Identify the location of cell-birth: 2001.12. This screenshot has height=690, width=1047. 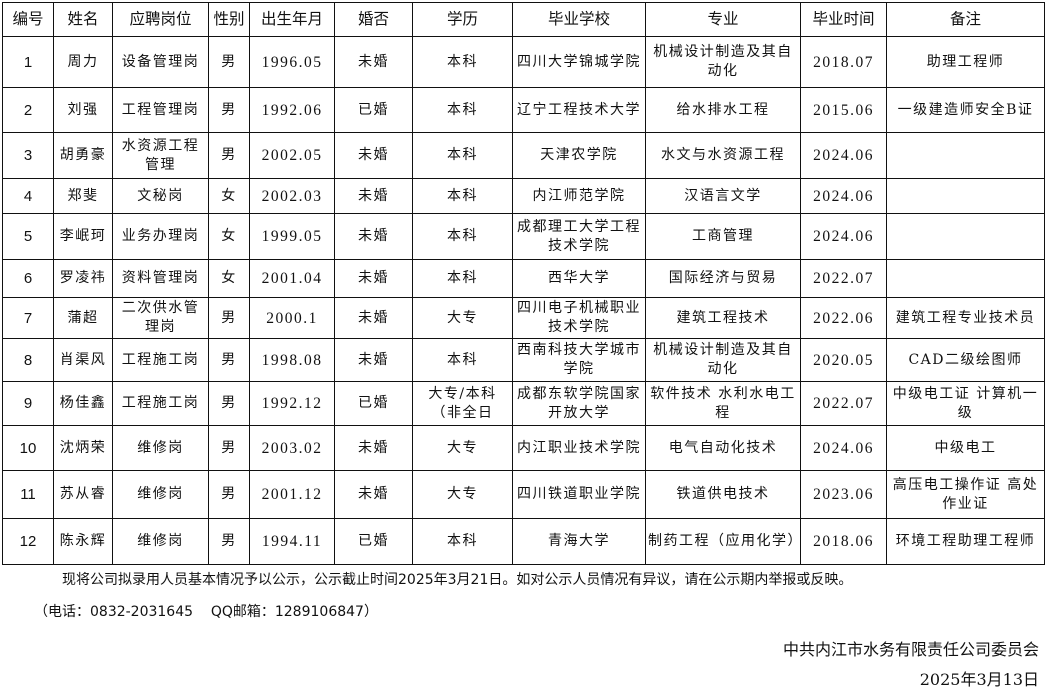
(292, 494).